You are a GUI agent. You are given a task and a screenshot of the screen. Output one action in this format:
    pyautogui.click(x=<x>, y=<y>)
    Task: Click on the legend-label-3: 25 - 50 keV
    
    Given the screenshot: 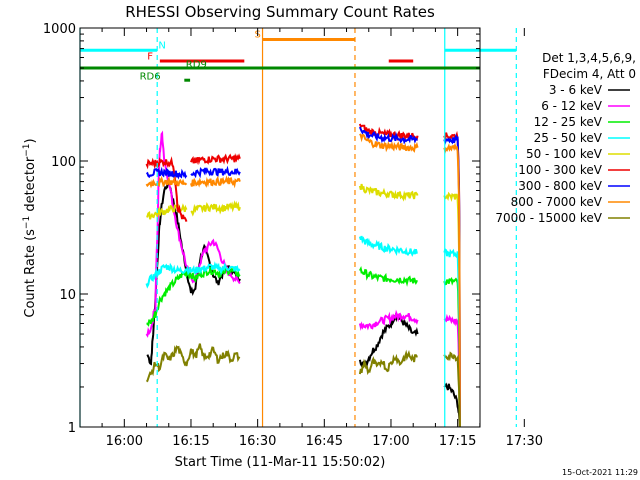 What is the action you would take?
    pyautogui.click(x=568, y=138)
    